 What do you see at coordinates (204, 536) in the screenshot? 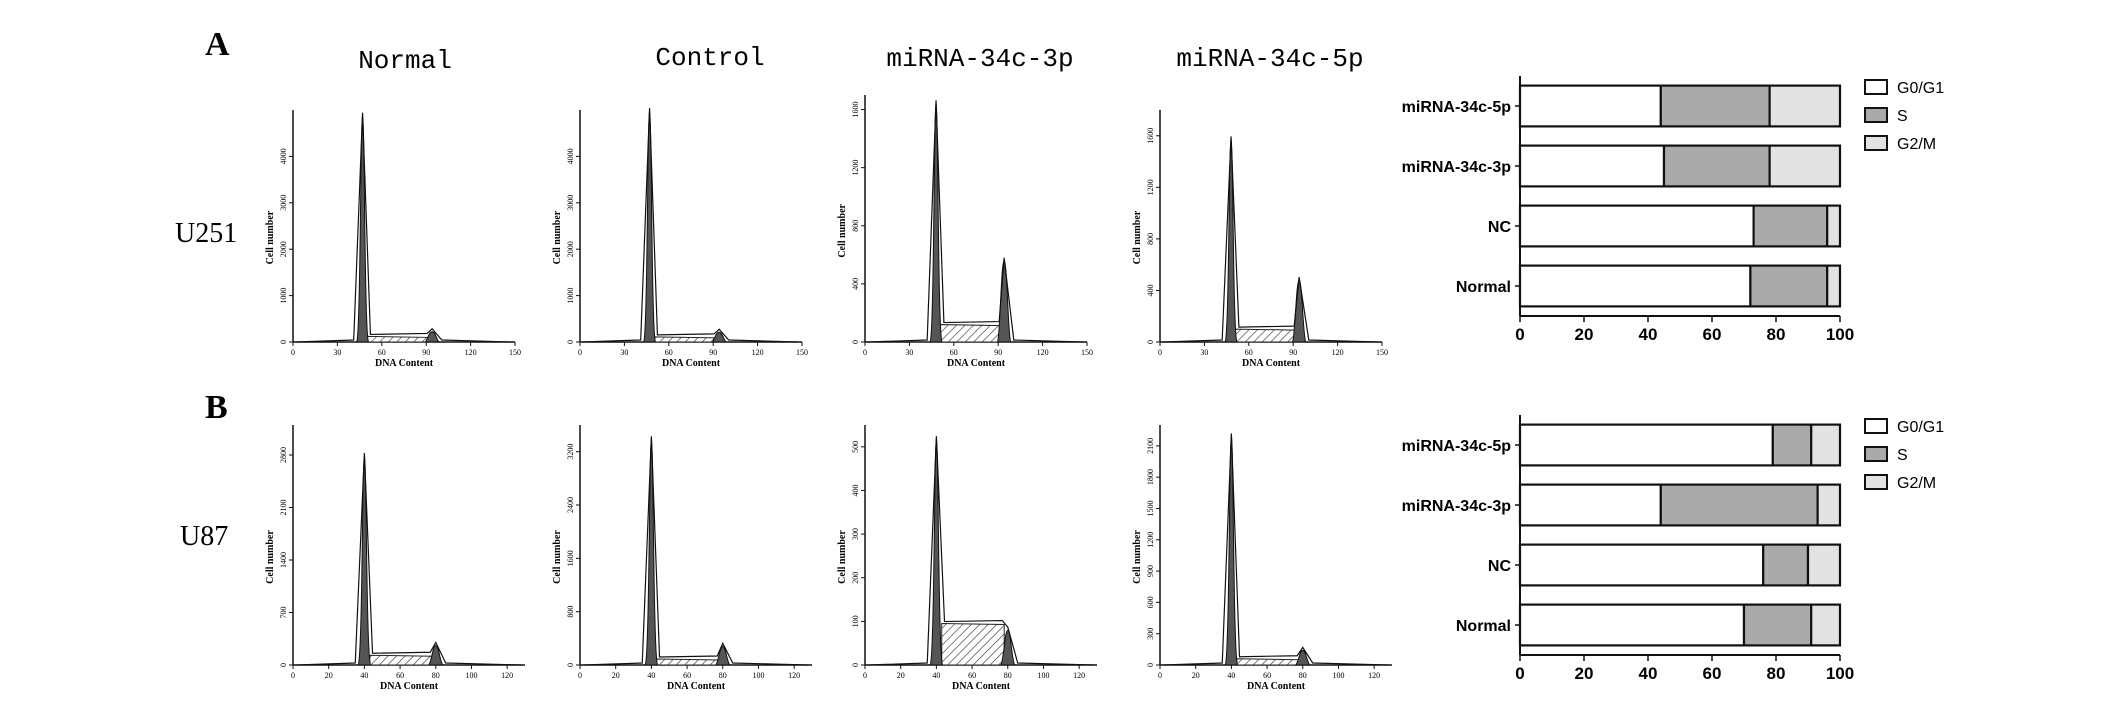
I see `row-label-u87: U87` at bounding box center [204, 536].